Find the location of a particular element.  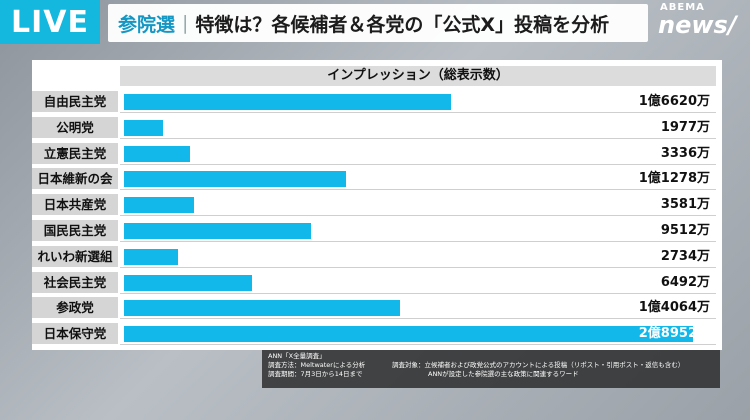

category-label: 公明党 is located at coordinates (75, 127).